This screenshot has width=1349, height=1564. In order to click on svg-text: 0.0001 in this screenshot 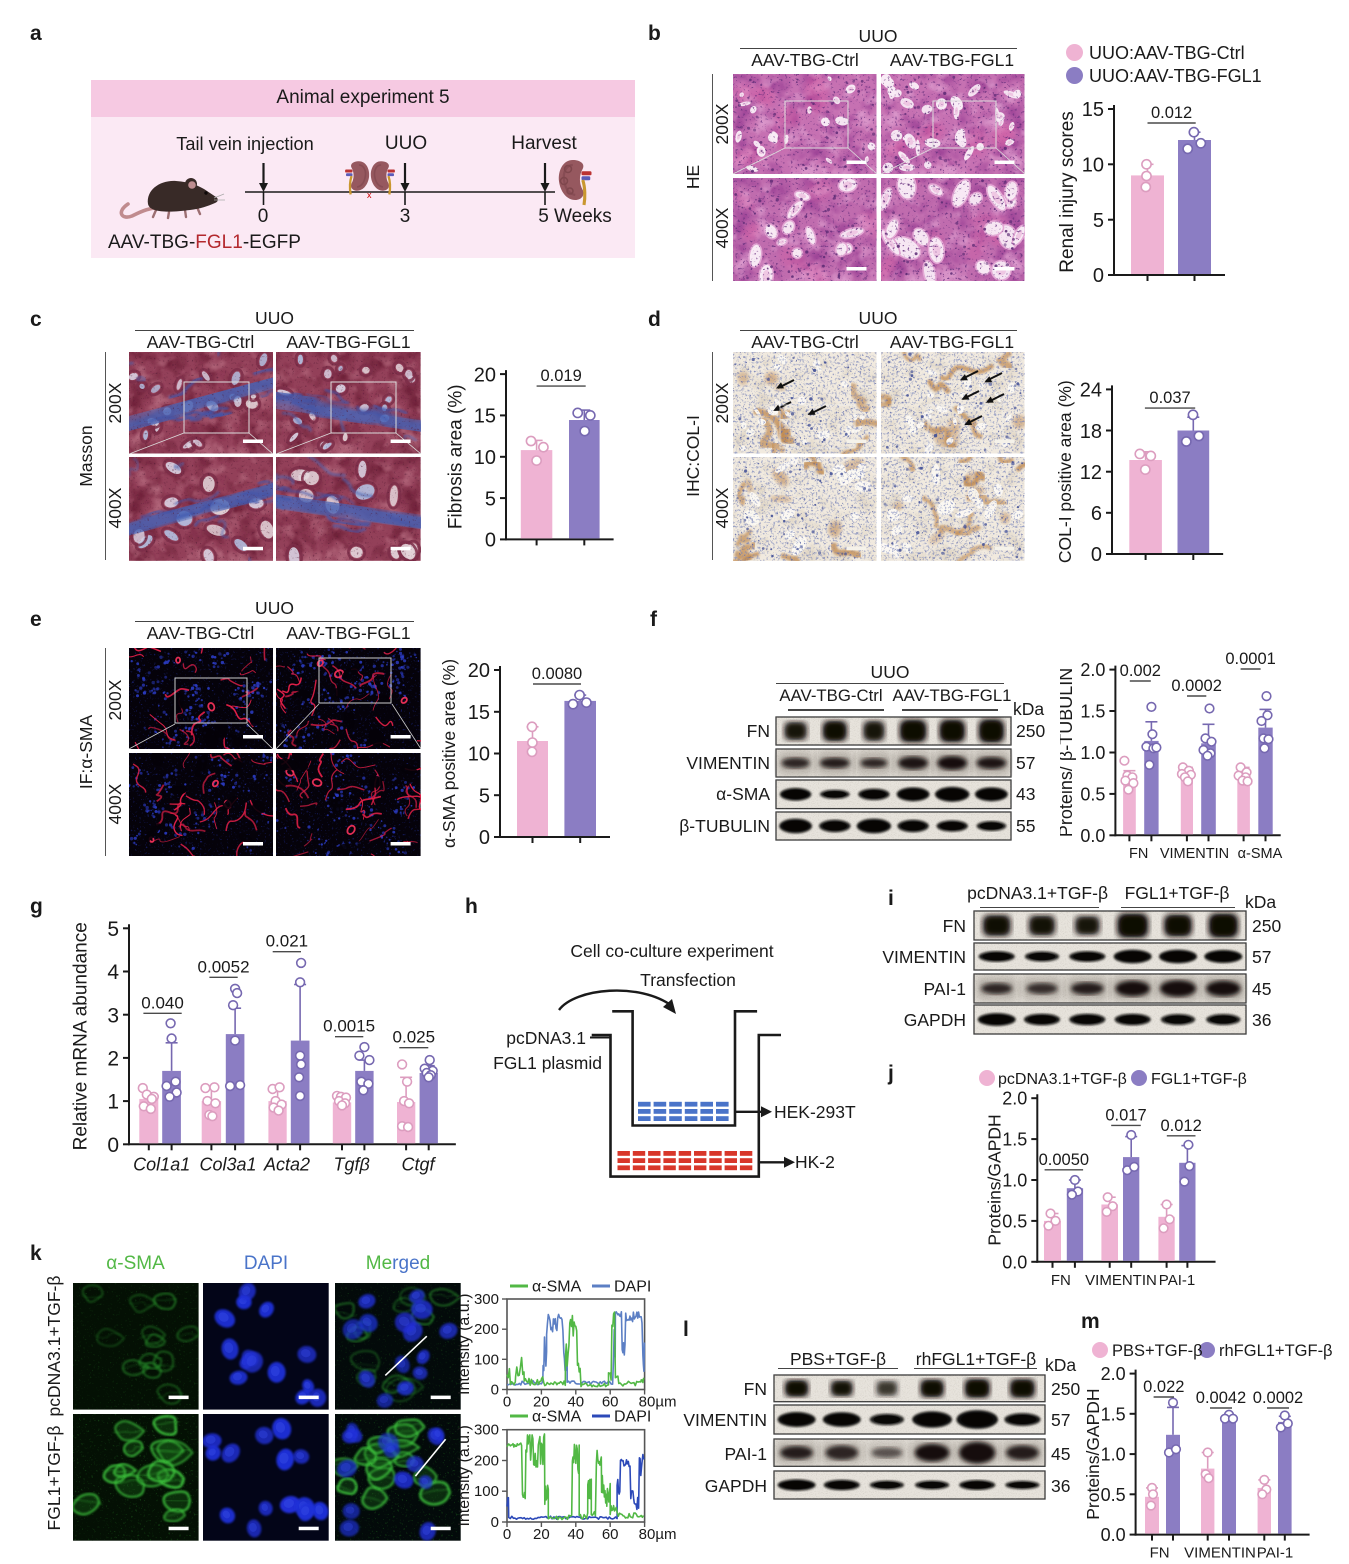, I will do `click(1250, 659)`.